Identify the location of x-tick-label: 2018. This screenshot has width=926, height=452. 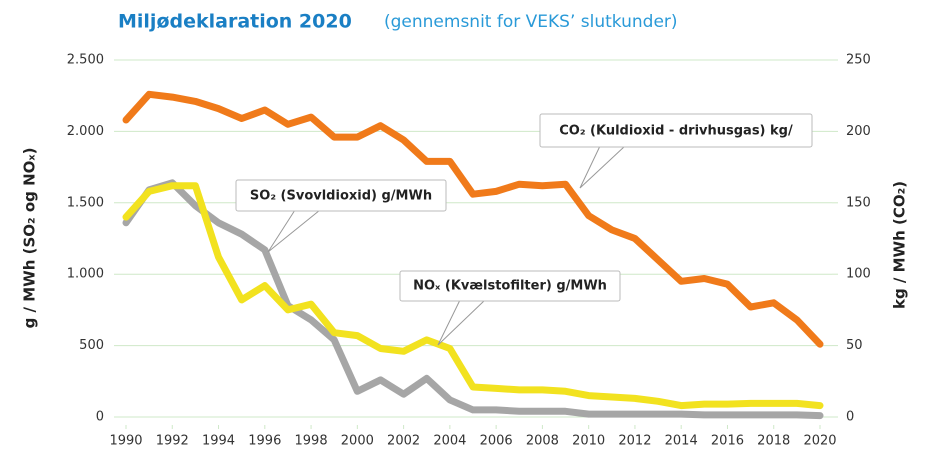
(773, 441).